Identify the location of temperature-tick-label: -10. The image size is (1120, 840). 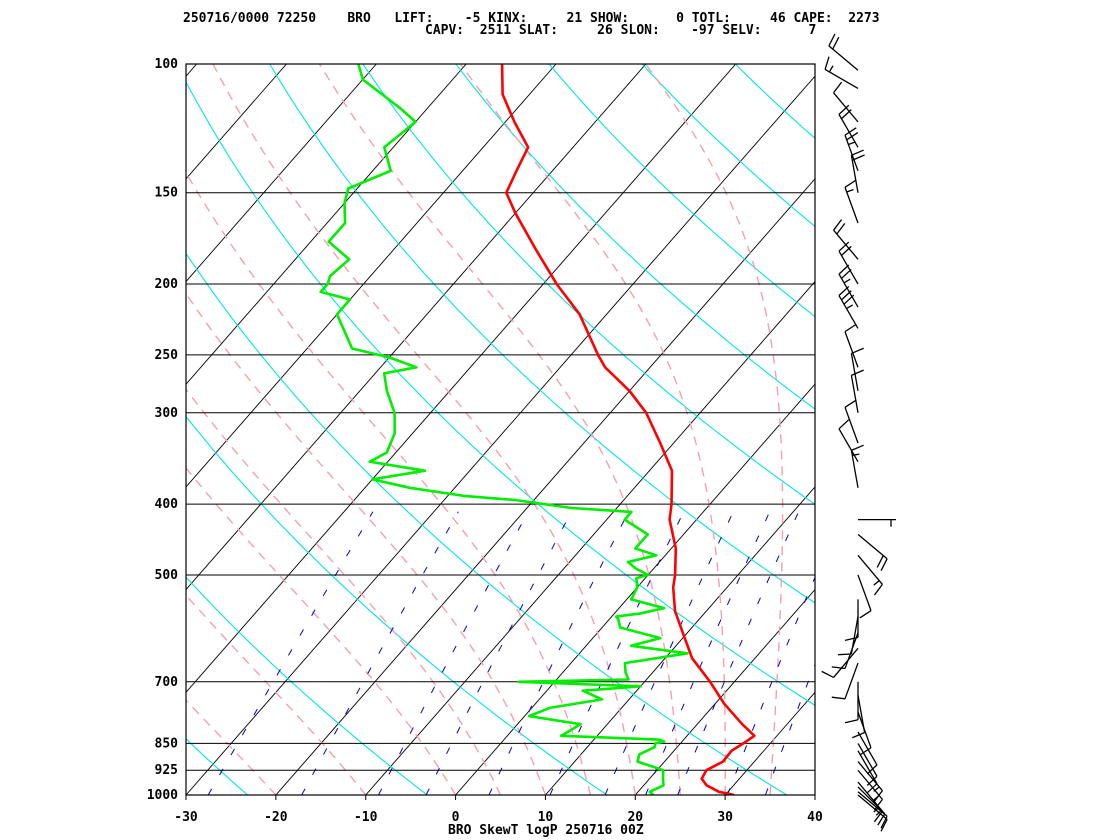
(366, 817).